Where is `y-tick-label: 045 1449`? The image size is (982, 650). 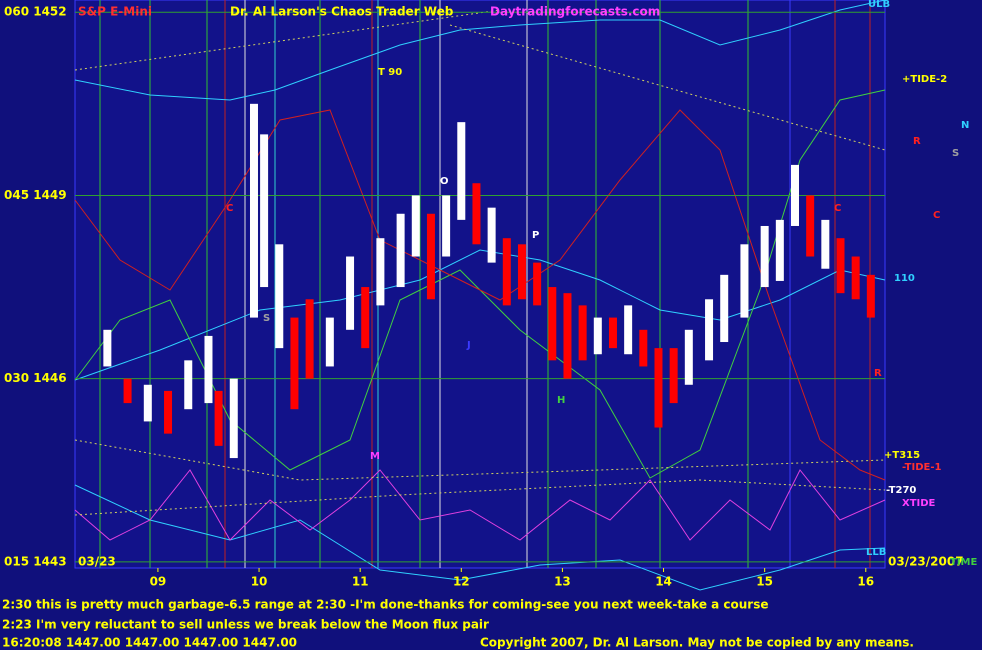
y-tick-label: 045 1449 is located at coordinates (35, 195).